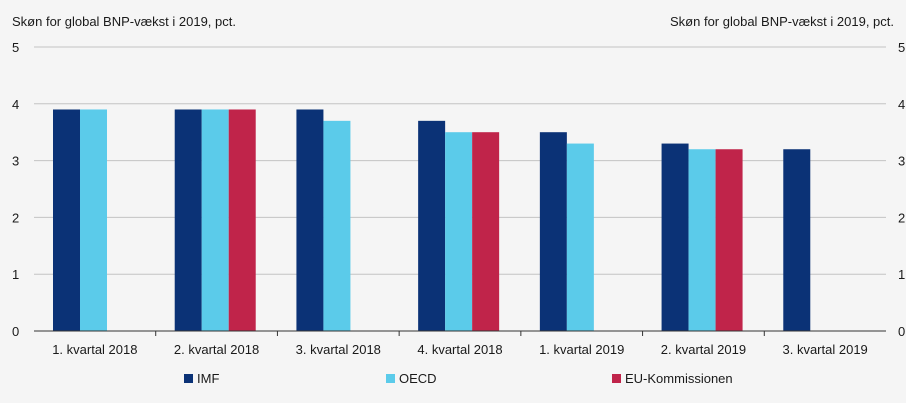  I want to click on y-tick-label-right: 5, so click(901, 47).